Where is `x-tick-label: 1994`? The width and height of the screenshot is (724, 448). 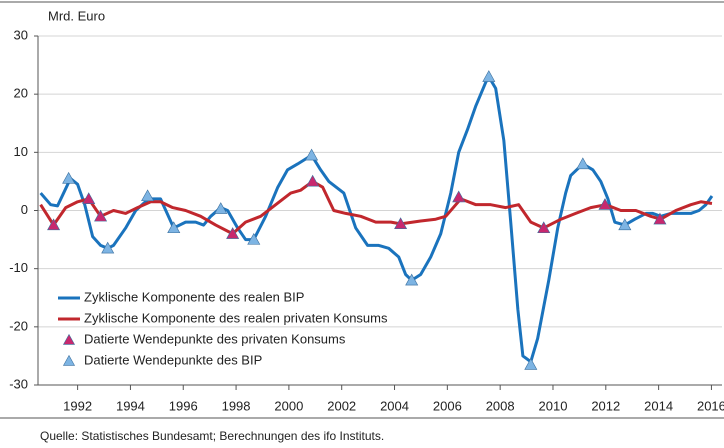 x-tick-label: 1994 is located at coordinates (130, 405).